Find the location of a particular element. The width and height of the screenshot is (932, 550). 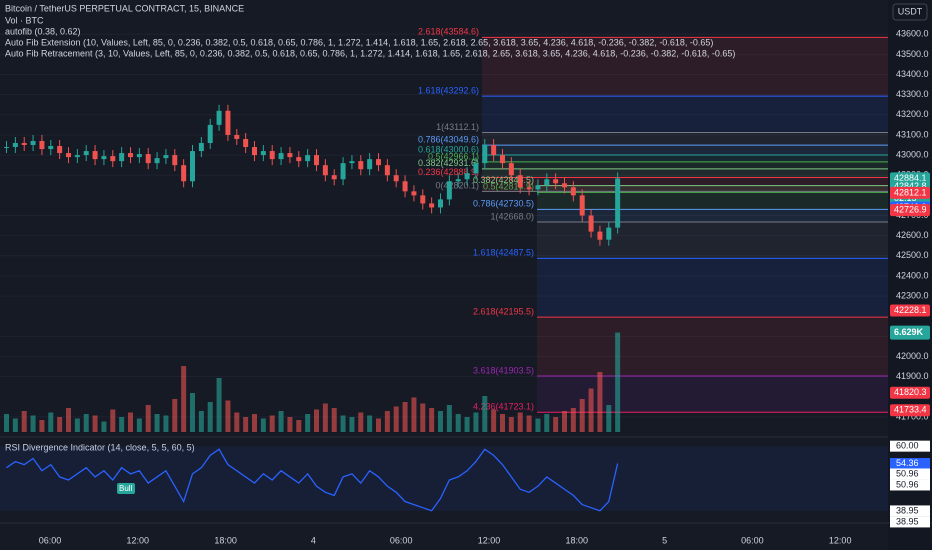

price-tick-label: 43300.0 is located at coordinates (912, 94).